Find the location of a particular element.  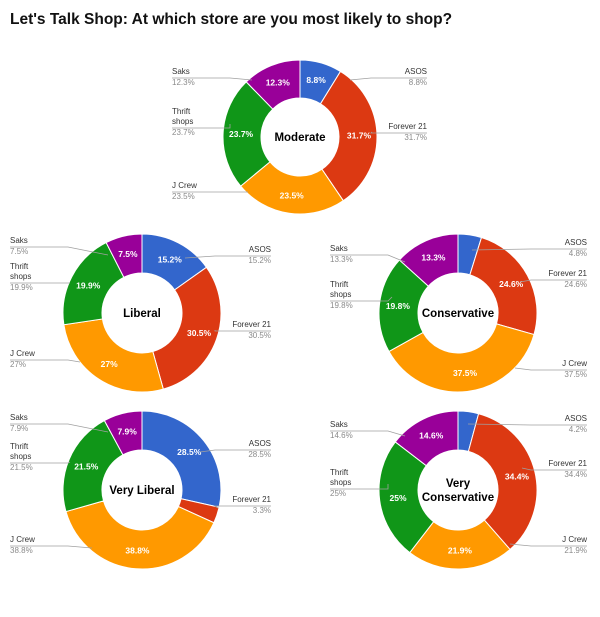

center-label: Conservative is located at coordinates (458, 314).